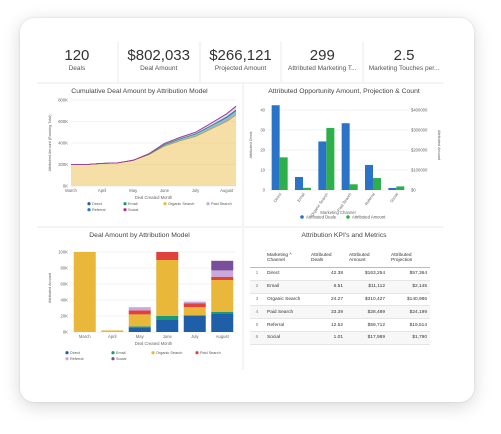 This screenshot has width=501, height=434. What do you see at coordinates (419, 110) in the screenshot?
I see `y-right-tick-label: $400000` at bounding box center [419, 110].